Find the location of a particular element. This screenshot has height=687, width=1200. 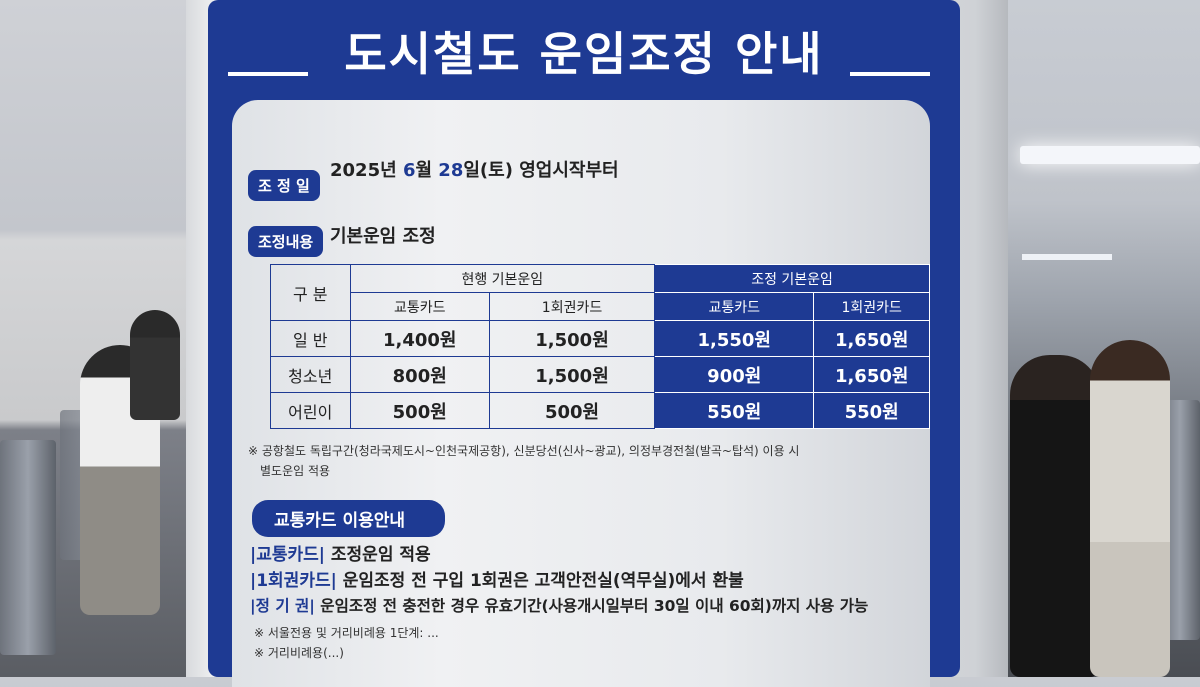

row-label: 청소년 is located at coordinates (310, 374).